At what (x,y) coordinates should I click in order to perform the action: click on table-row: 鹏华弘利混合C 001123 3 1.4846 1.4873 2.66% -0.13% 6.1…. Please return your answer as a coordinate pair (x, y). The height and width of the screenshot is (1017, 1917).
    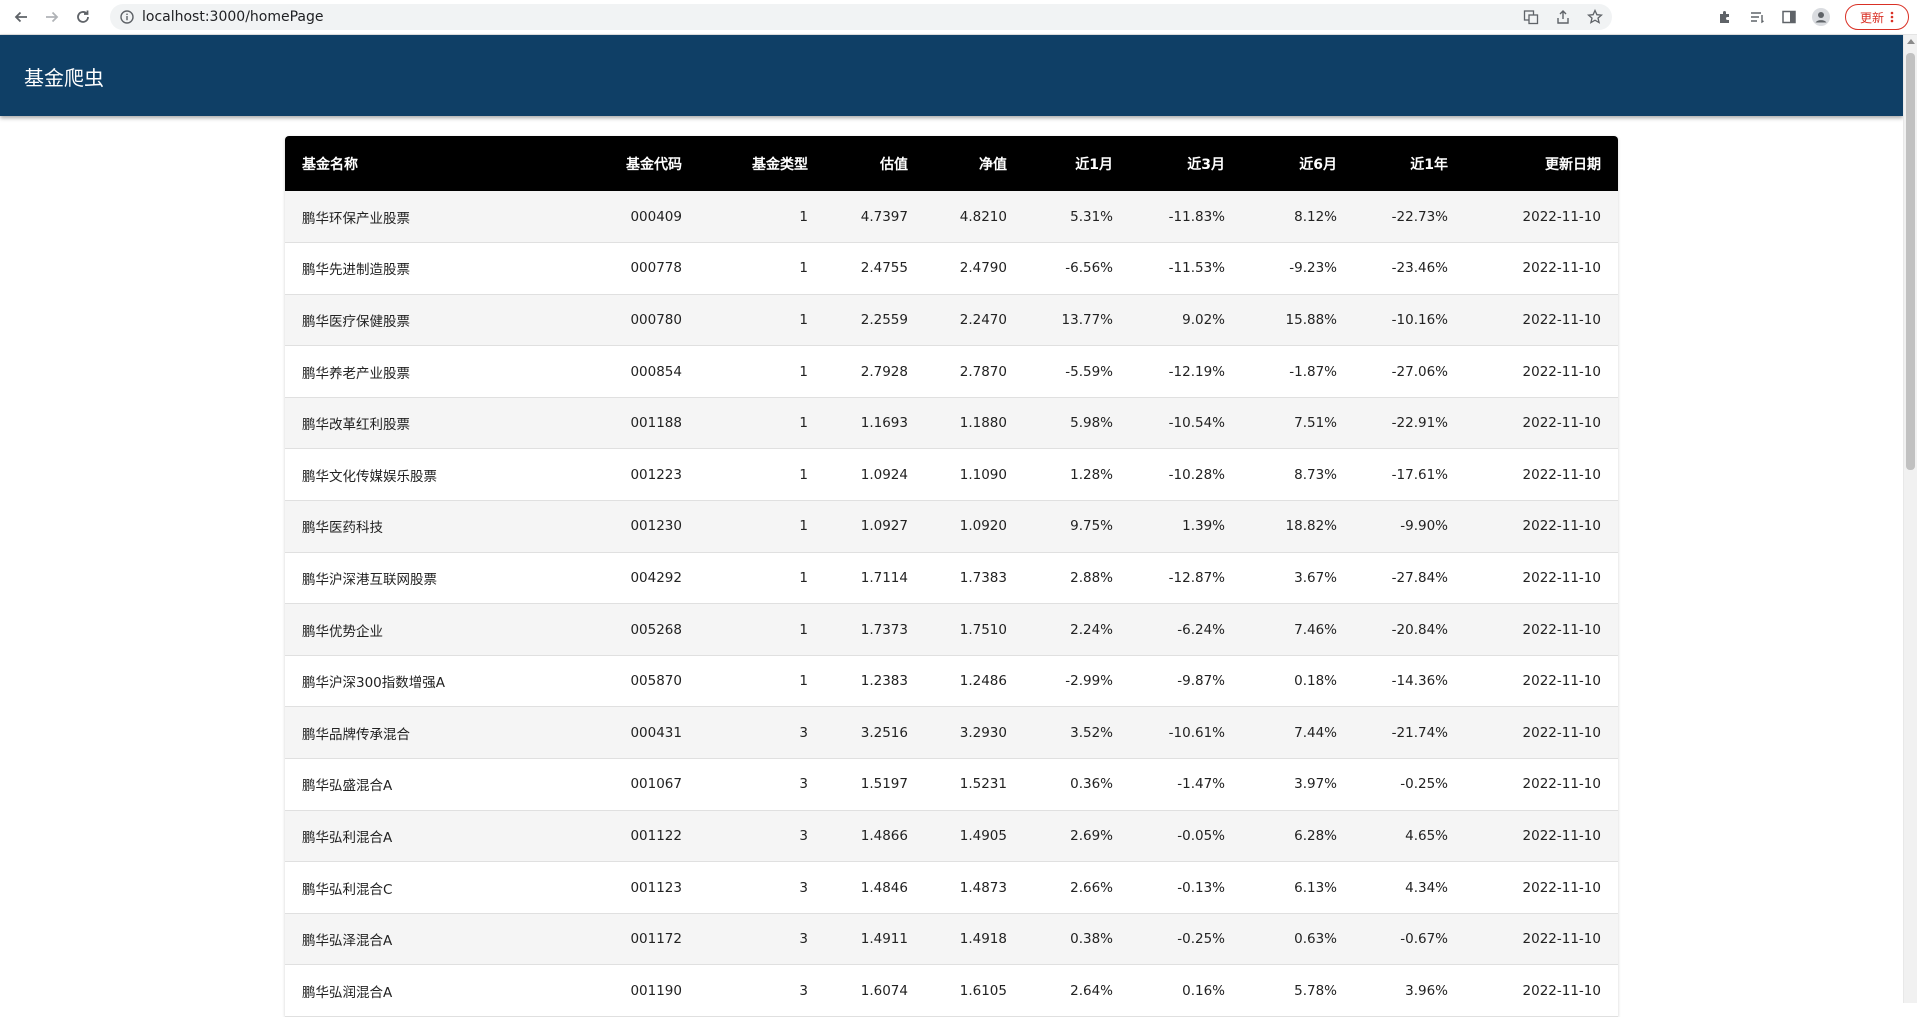
    Looking at the image, I should click on (951, 887).